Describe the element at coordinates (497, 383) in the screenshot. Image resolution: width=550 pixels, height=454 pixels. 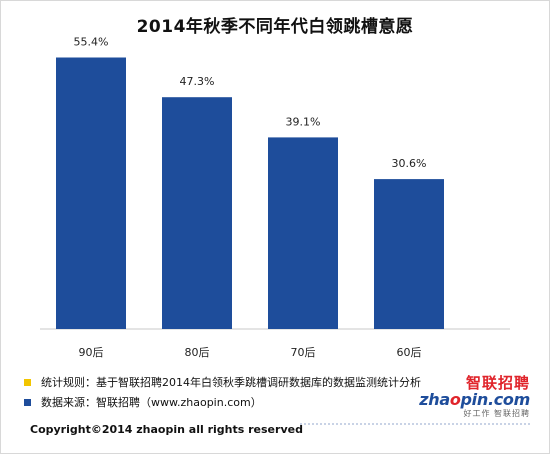
I see `logo-chinese: 智联招聘` at that location.